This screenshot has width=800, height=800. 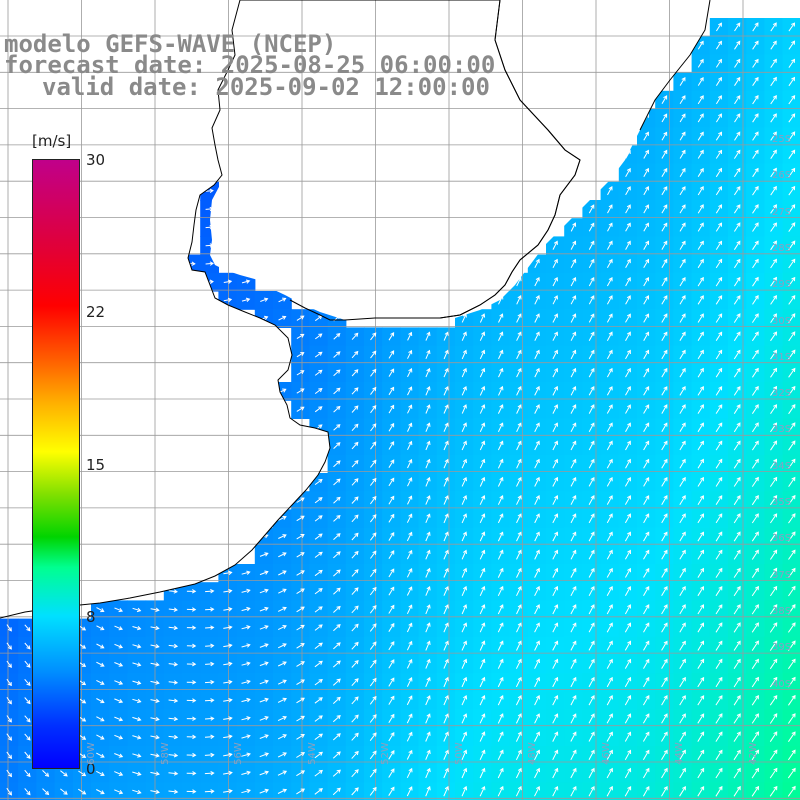 What do you see at coordinates (782, 575) in the screenshot?
I see `lat-label: 37S` at bounding box center [782, 575].